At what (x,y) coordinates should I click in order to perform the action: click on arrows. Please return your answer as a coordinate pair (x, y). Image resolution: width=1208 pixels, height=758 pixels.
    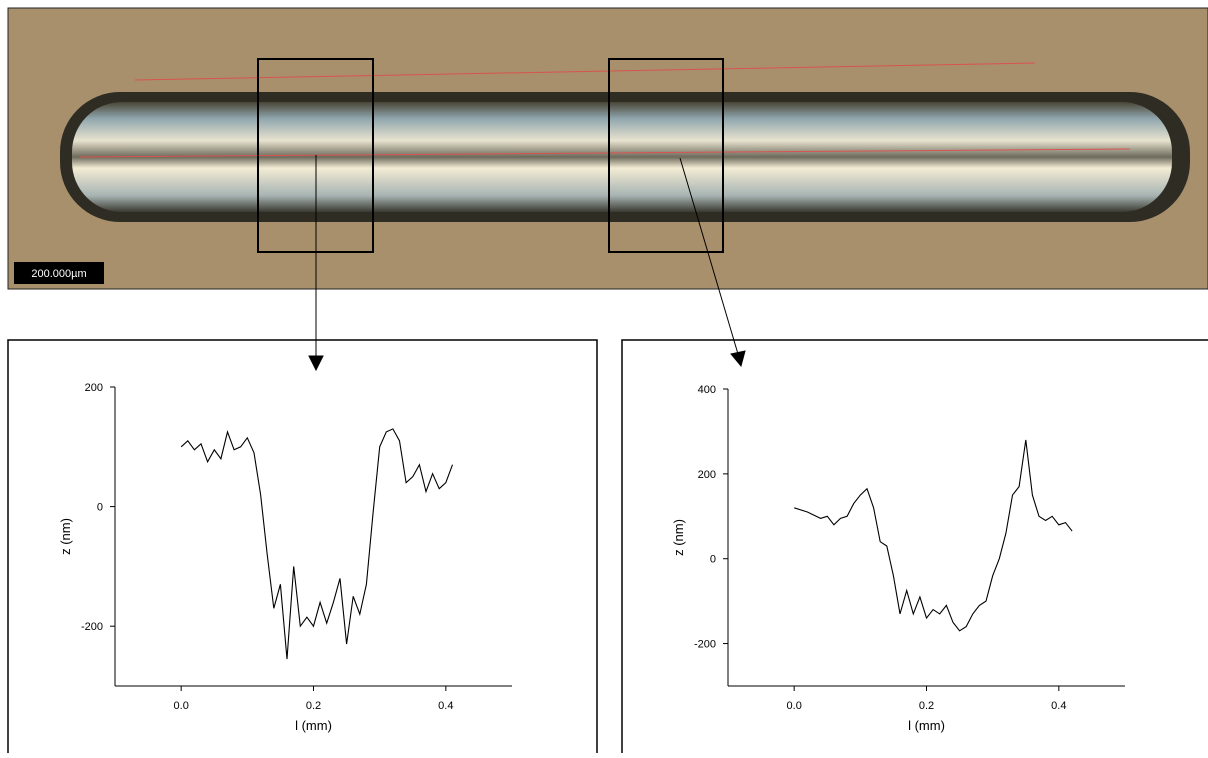
    Looking at the image, I should click on (527, 263).